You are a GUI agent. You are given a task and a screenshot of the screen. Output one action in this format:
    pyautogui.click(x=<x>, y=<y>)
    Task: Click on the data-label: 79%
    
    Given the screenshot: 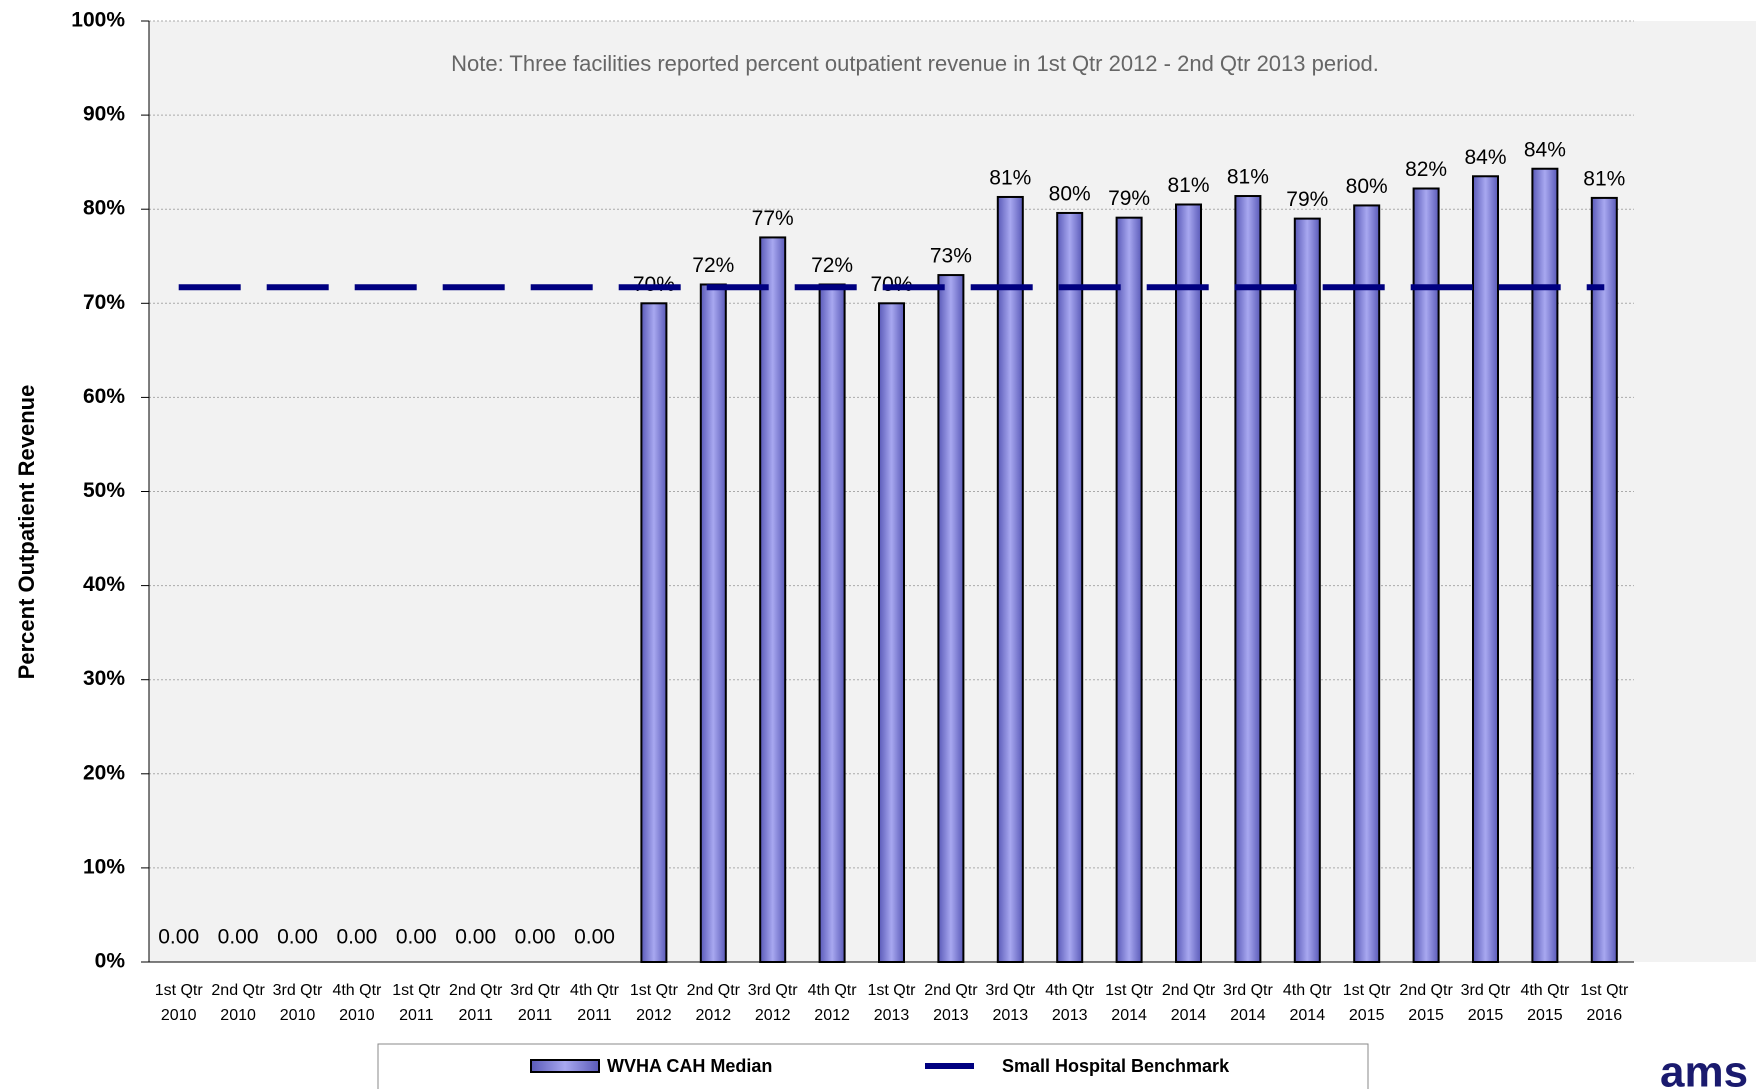 What is the action you would take?
    pyautogui.click(x=1129, y=198)
    